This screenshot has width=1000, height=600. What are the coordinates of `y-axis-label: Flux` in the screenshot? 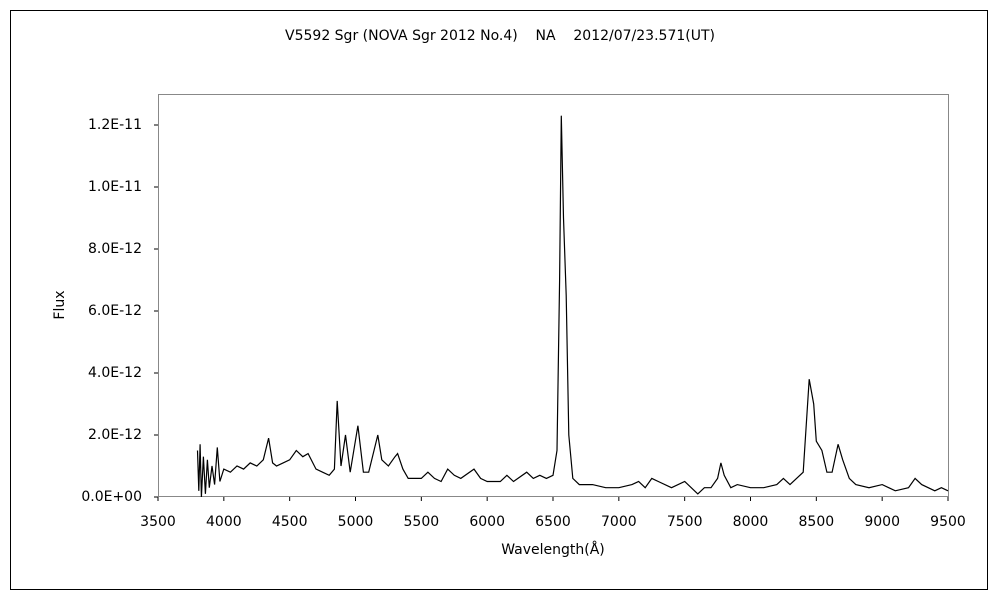 It's located at (60, 304).